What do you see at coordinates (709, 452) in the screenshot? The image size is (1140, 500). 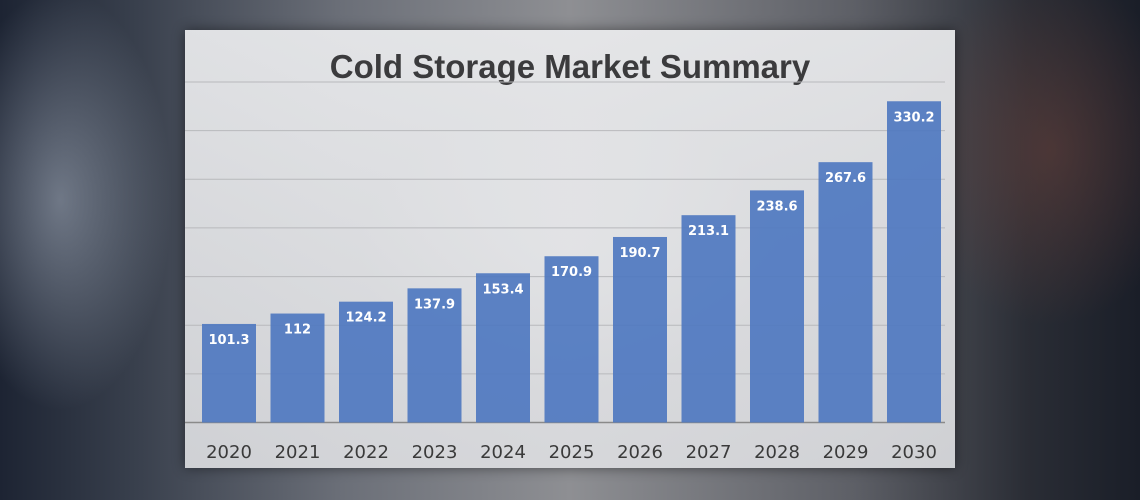 I see `x-tick-label: 2027` at bounding box center [709, 452].